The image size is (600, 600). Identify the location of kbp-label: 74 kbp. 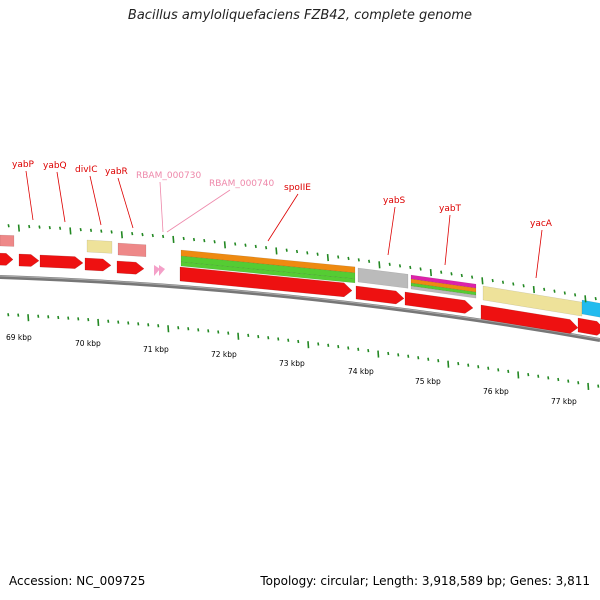
(361, 371).